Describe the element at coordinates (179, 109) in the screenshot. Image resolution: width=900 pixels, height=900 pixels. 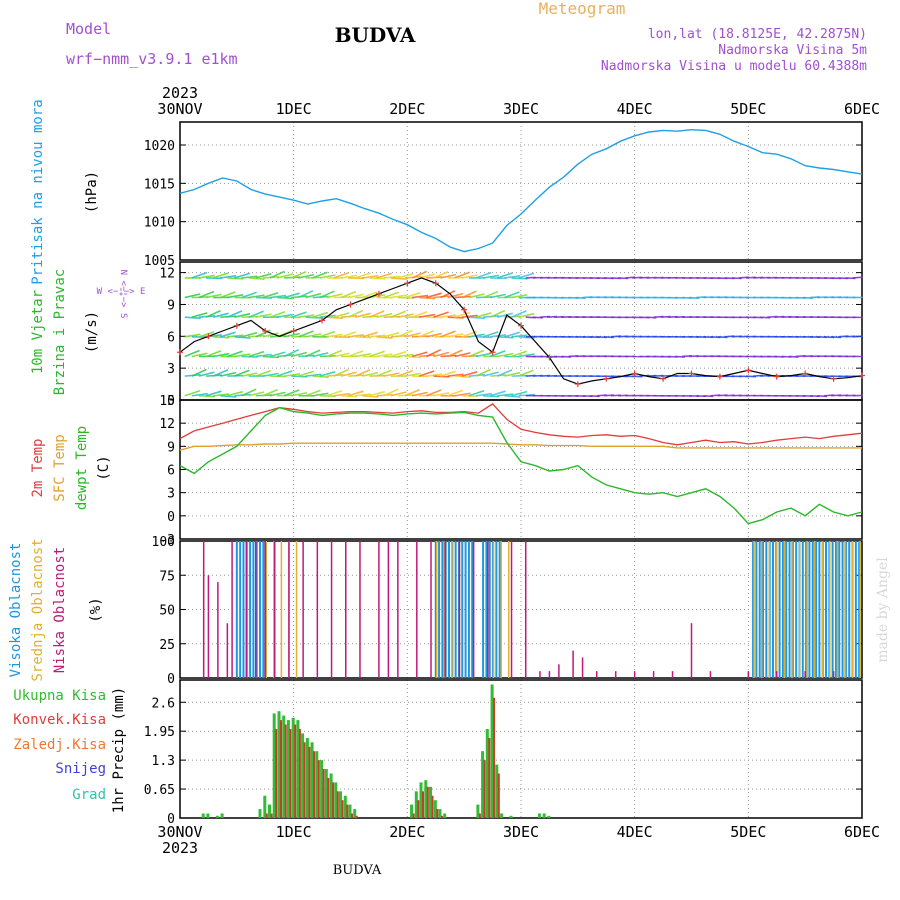
I see `x-tick-top-30nov: 30NOV` at that location.